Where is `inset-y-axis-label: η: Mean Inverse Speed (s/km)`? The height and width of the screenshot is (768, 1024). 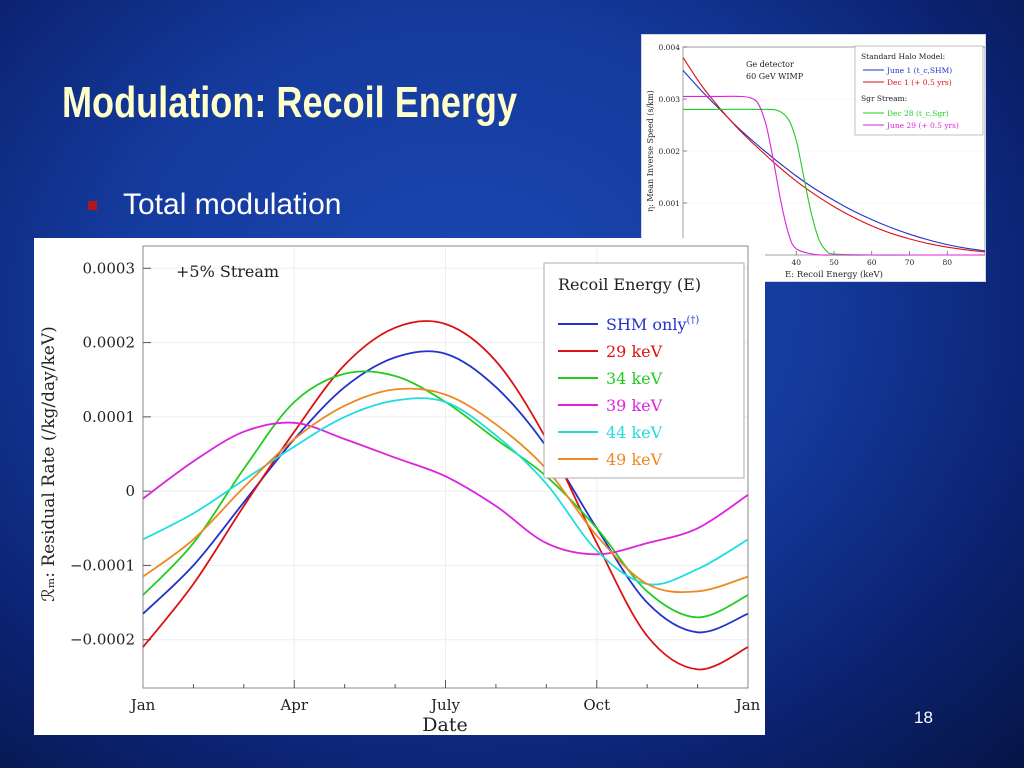
inset-y-axis-label: η: Mean Inverse Speed (s/km) is located at coordinates (650, 150).